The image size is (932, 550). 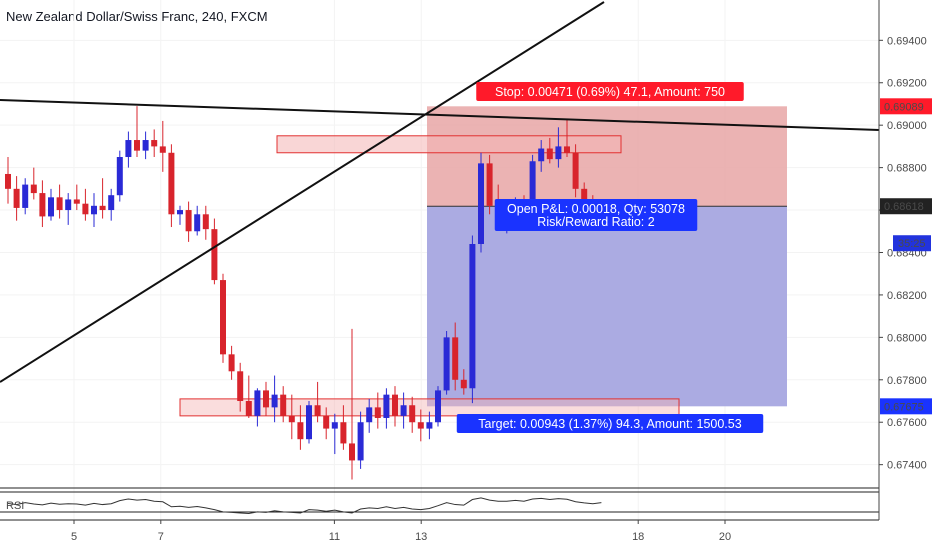 What do you see at coordinates (907, 296) in the screenshot?
I see `price-tick-label: 0.68200` at bounding box center [907, 296].